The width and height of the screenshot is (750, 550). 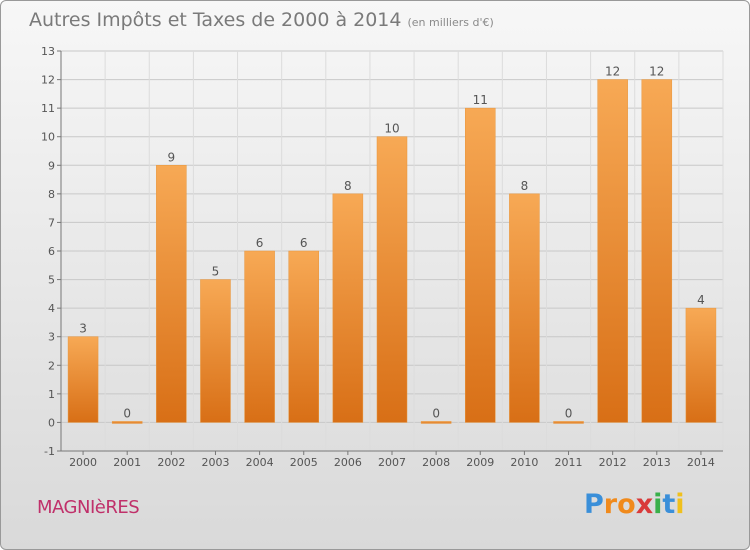 What do you see at coordinates (644, 504) in the screenshot?
I see `logo-letter: x` at bounding box center [644, 504].